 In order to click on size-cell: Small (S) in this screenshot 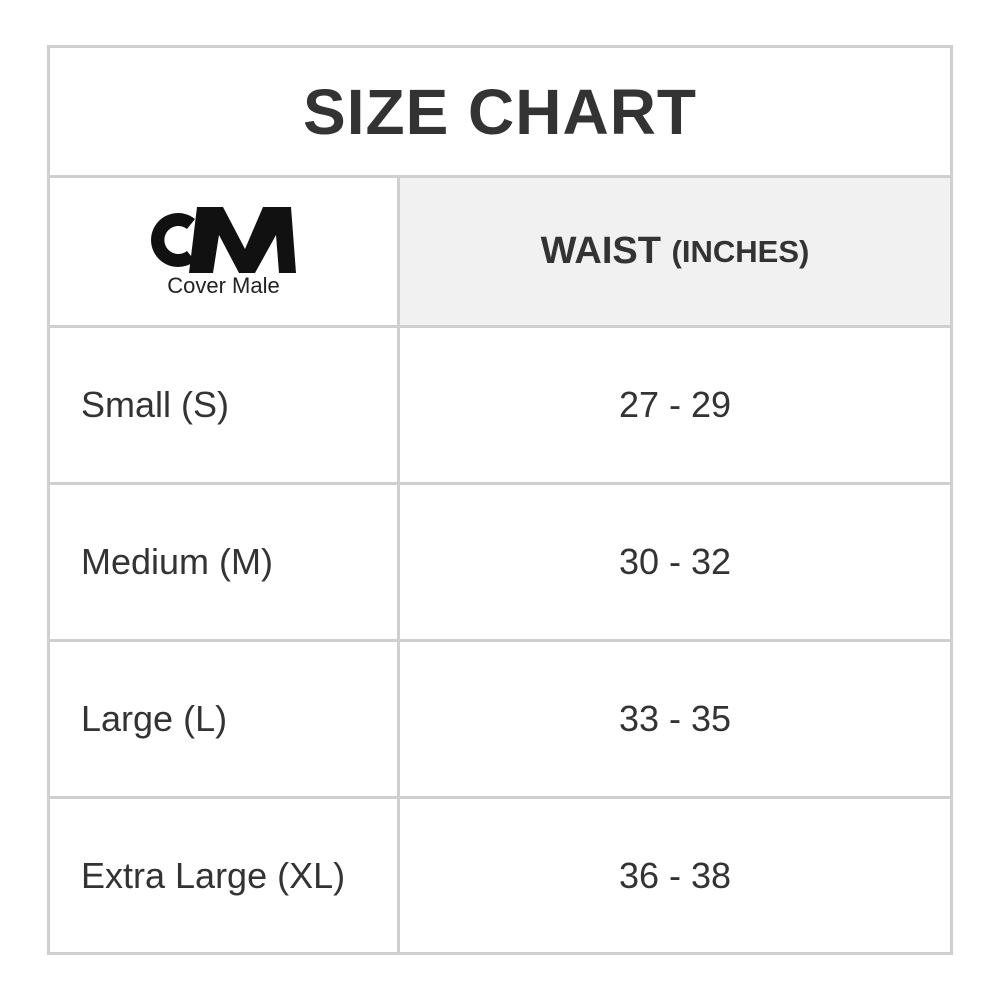, I will do `click(225, 405)`.